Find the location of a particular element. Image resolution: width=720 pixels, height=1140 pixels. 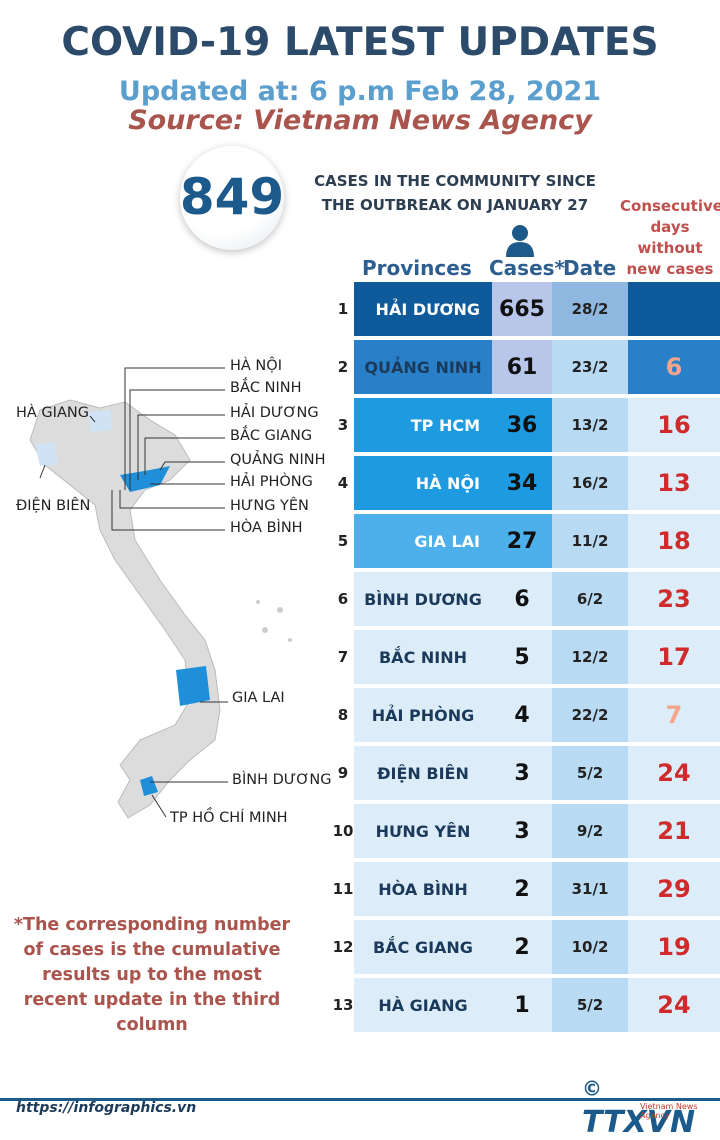

province: HÀ NỘI is located at coordinates (423, 483).